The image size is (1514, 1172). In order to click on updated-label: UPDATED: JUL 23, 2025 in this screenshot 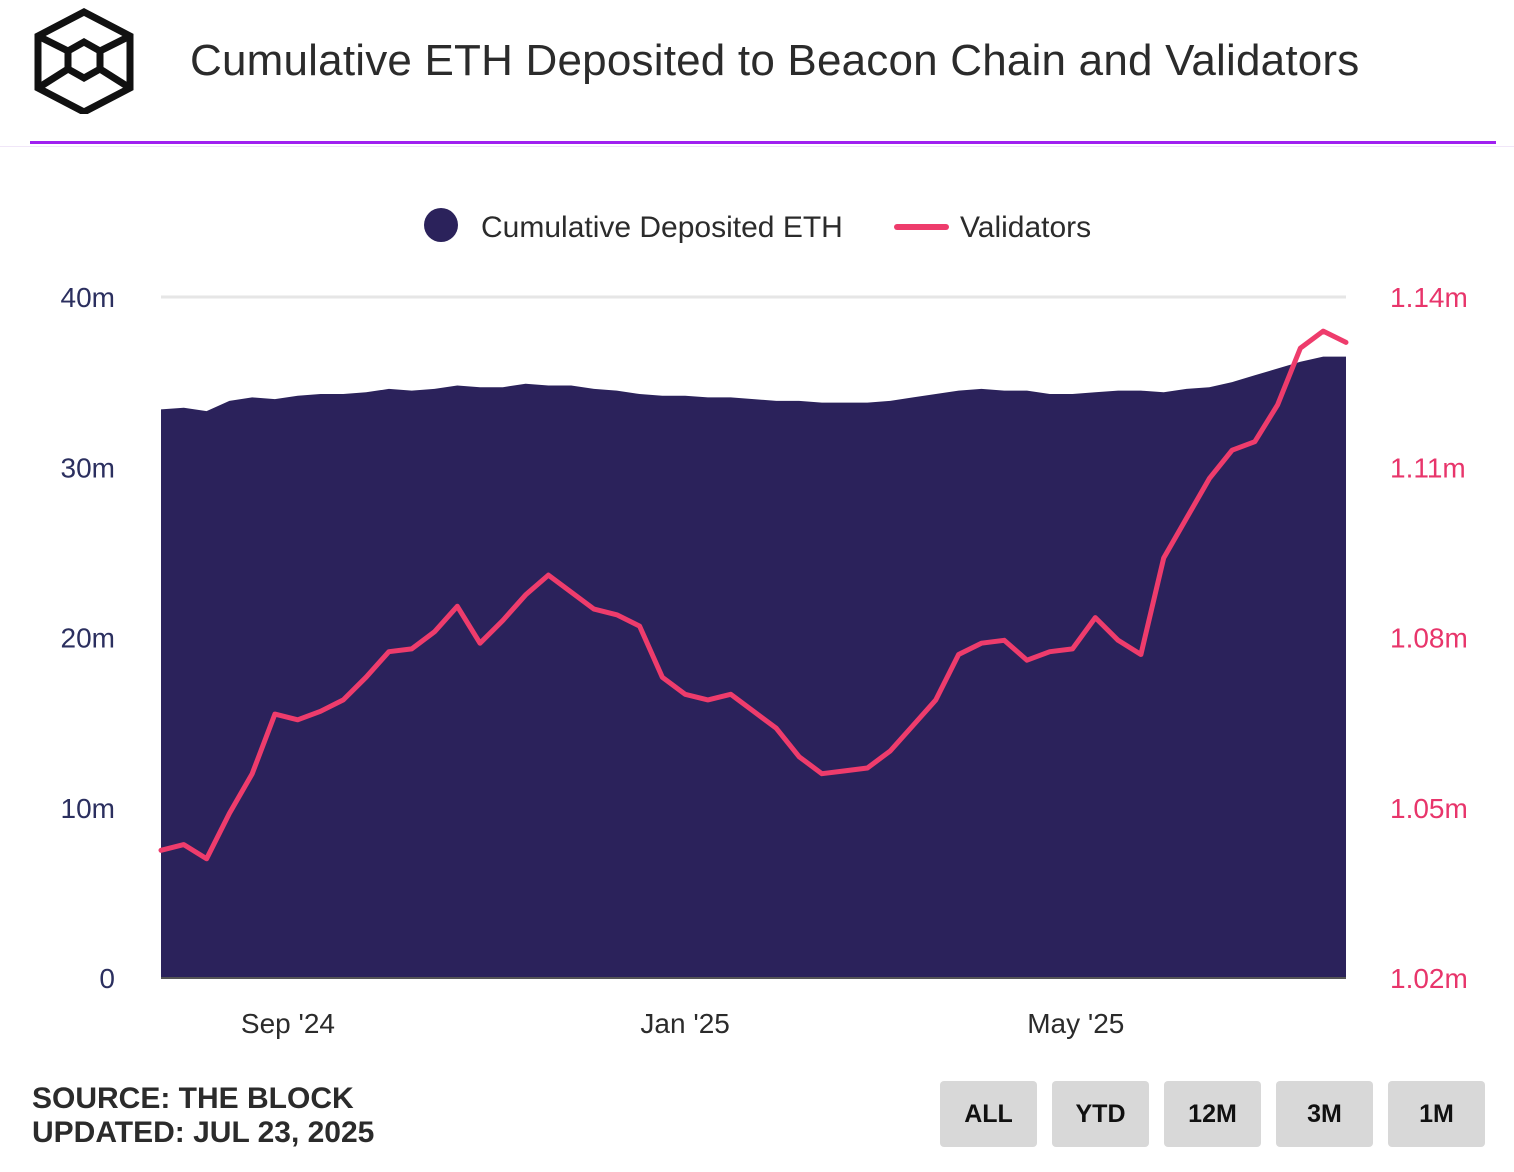, I will do `click(203, 1132)`.